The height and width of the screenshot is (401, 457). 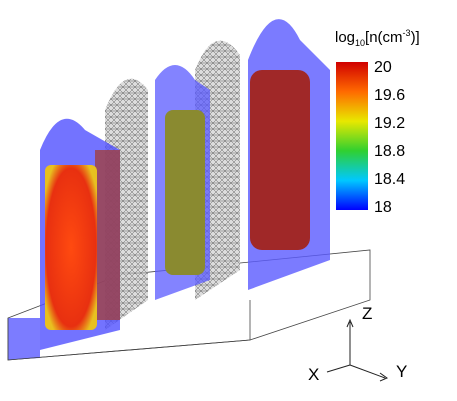 I want to click on colorbar-scale, so click(x=352, y=136).